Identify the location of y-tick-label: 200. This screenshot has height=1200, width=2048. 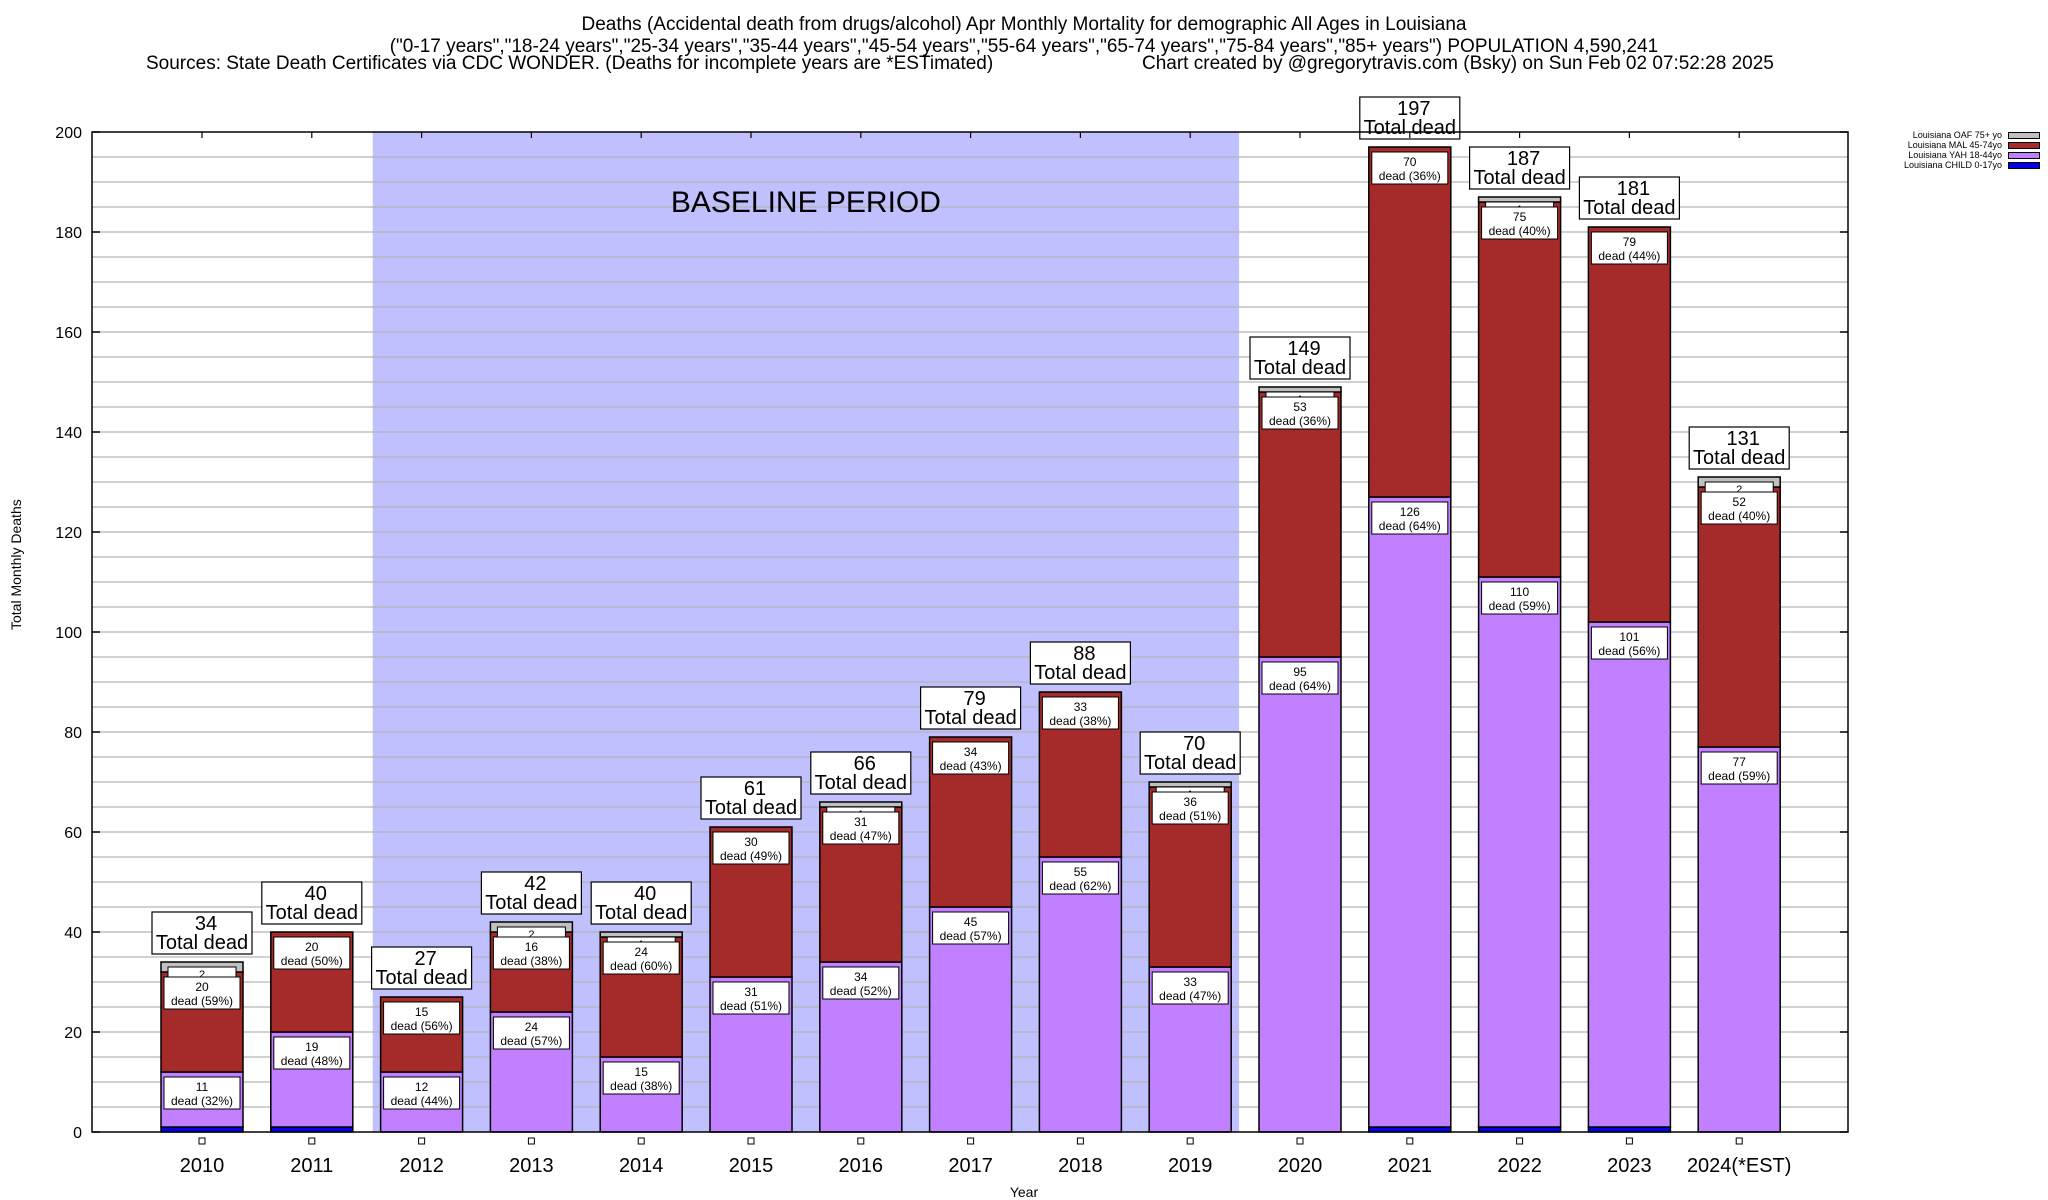
(68, 133).